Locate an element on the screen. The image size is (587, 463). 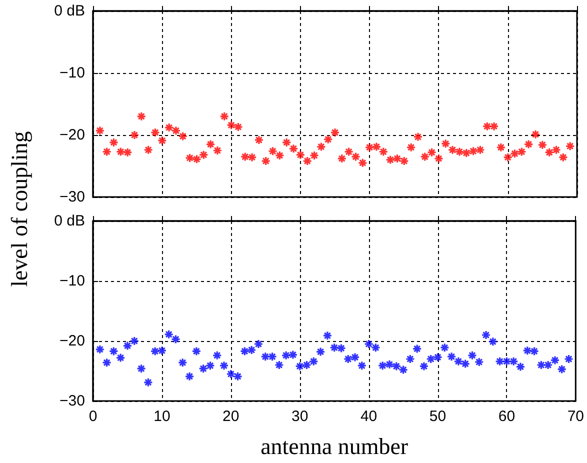
x-tick-label: 50 is located at coordinates (437, 416).